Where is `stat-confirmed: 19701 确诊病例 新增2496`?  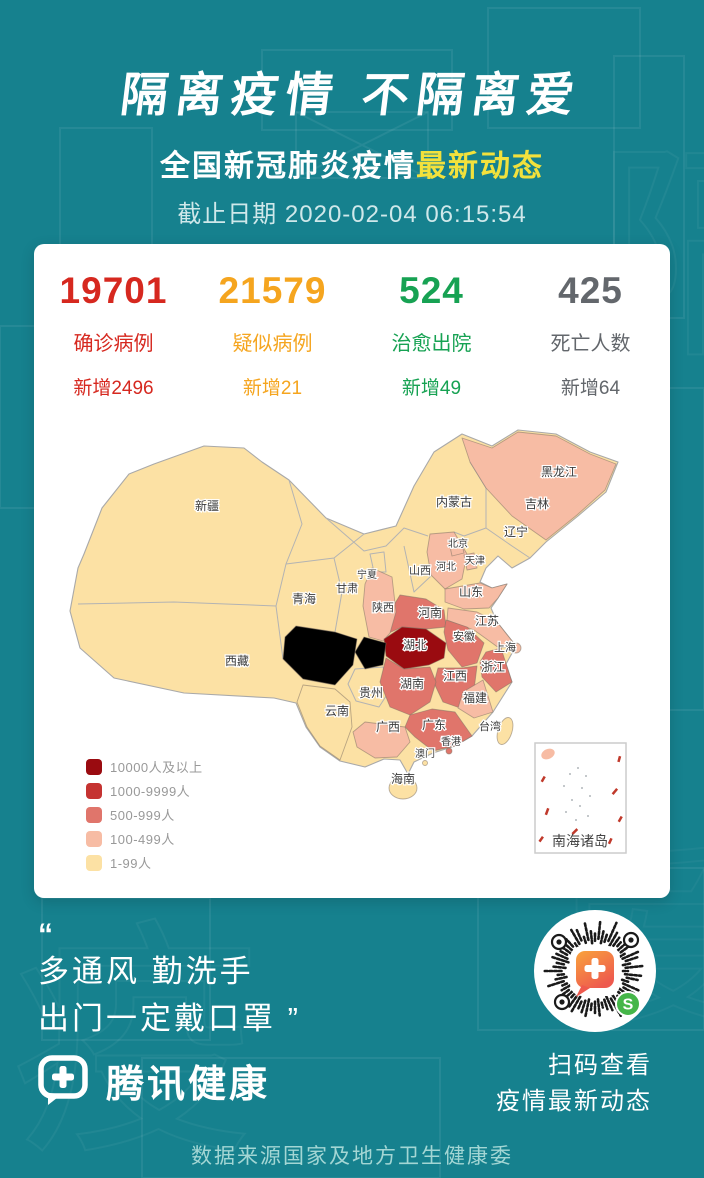 stat-confirmed: 19701 确诊病例 新增2496 is located at coordinates (113, 335).